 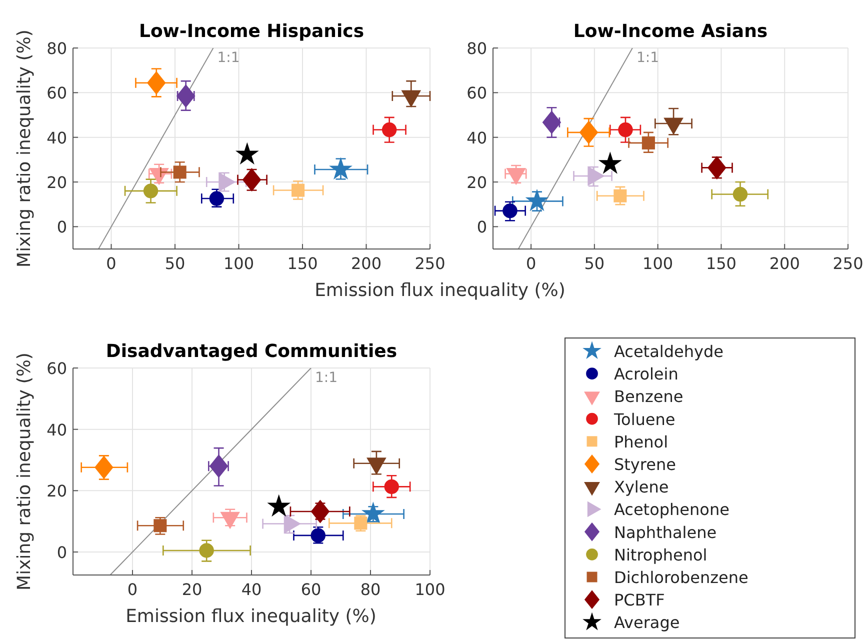 I want to click on legend-label: Xylene, so click(x=641, y=487).